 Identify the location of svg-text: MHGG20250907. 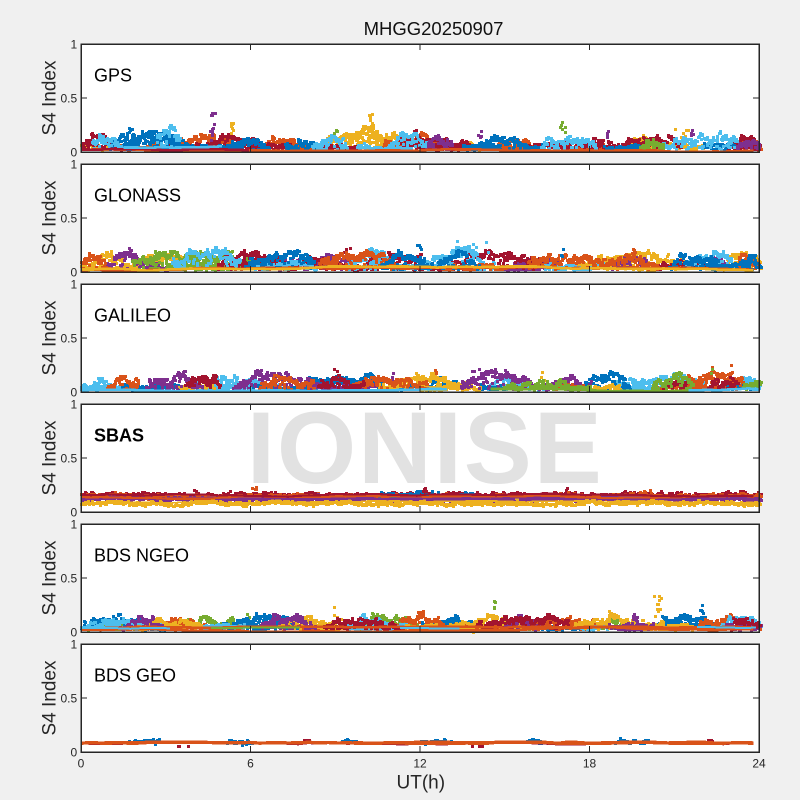
(434, 28).